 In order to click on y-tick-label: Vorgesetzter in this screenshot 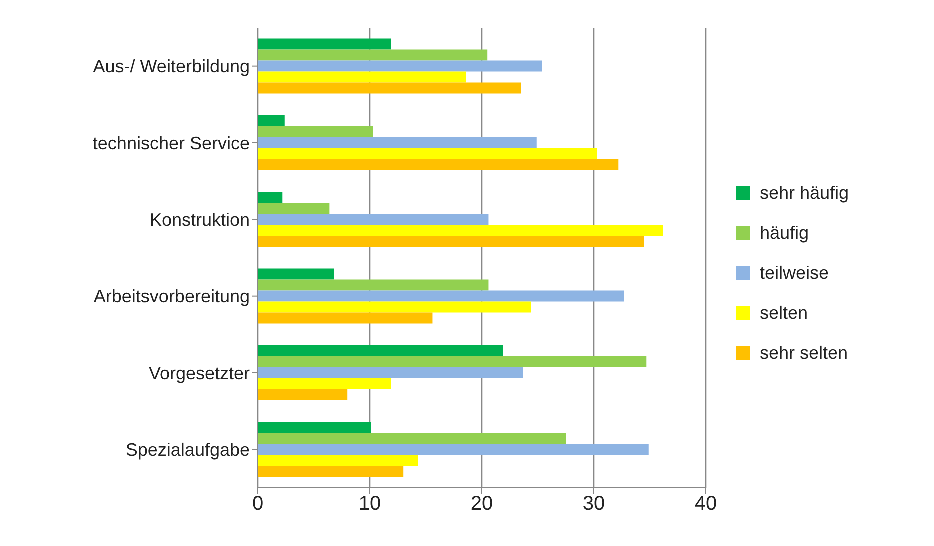, I will do `click(199, 373)`.